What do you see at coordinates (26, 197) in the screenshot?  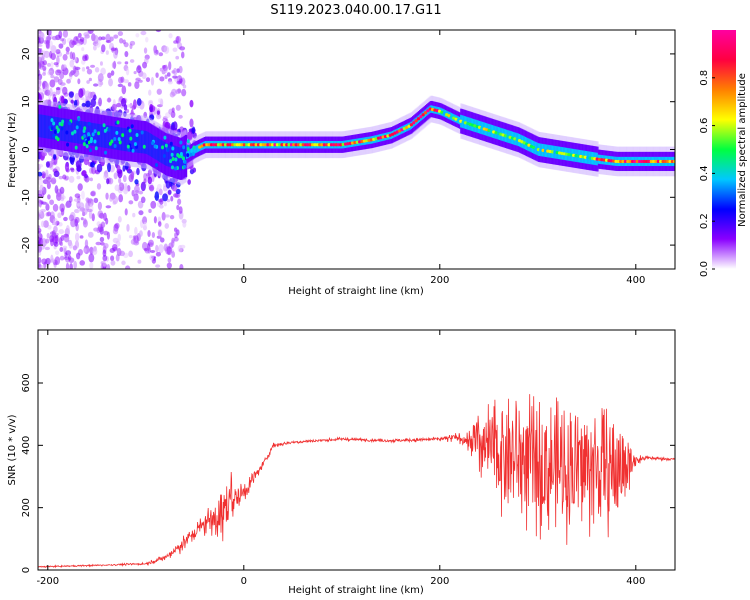 I see `y-tick-label: -10` at bounding box center [26, 197].